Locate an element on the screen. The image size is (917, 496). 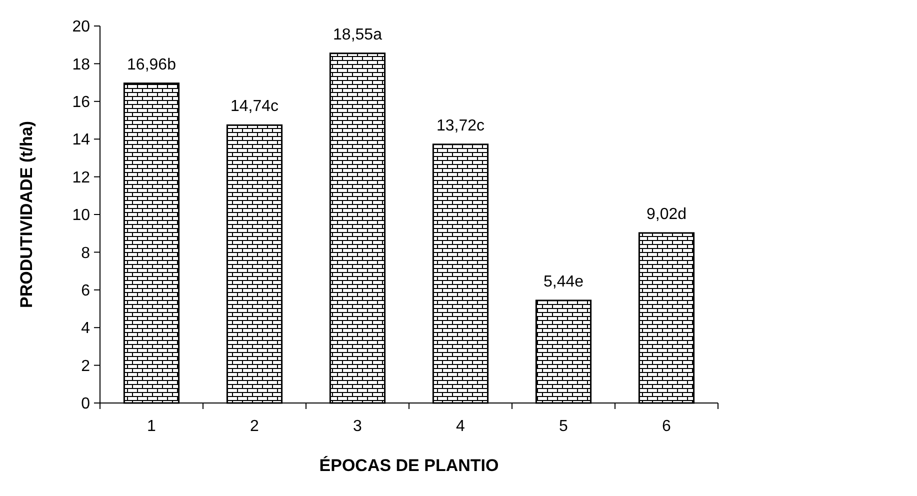
data-label: 16,96b is located at coordinates (151, 65).